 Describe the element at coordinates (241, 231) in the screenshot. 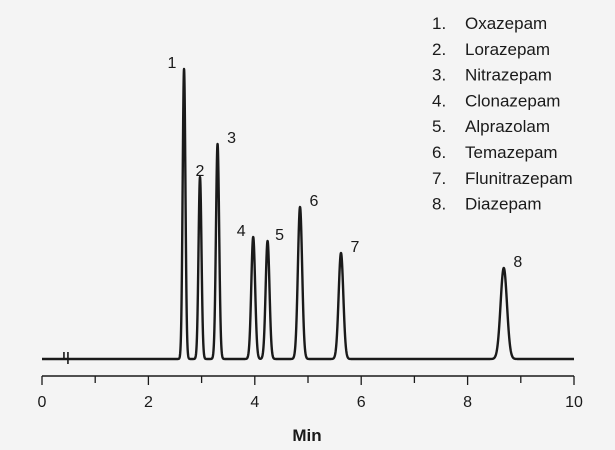

I see `peak-label-4: 4` at that location.